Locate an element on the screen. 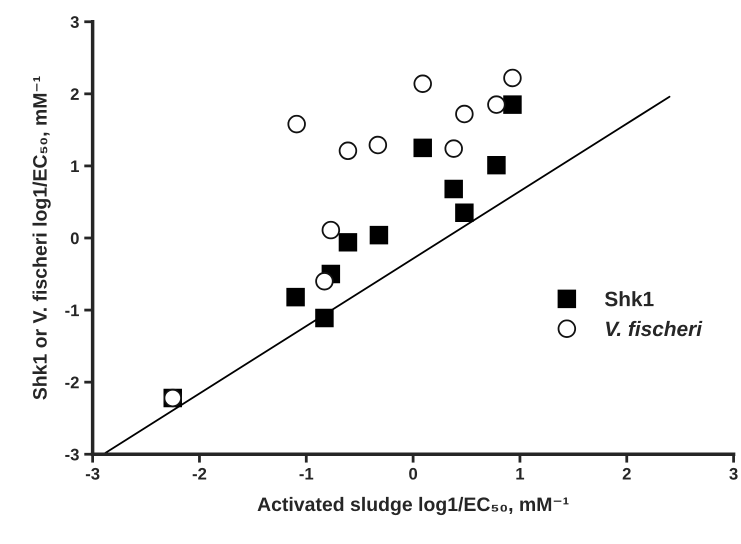 This screenshot has width=741, height=544. x-axis-title: Activated sludge log1/EC₅₀, mM⁻¹ is located at coordinates (413, 506).